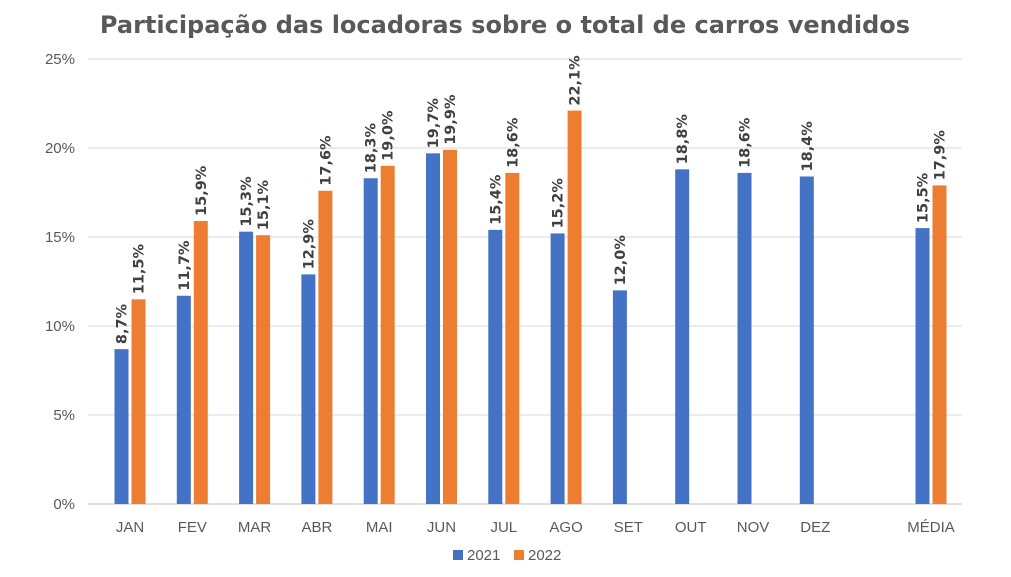 This screenshot has height=577, width=1011. What do you see at coordinates (60, 326) in the screenshot?
I see `y-tick-label: 10%` at bounding box center [60, 326].